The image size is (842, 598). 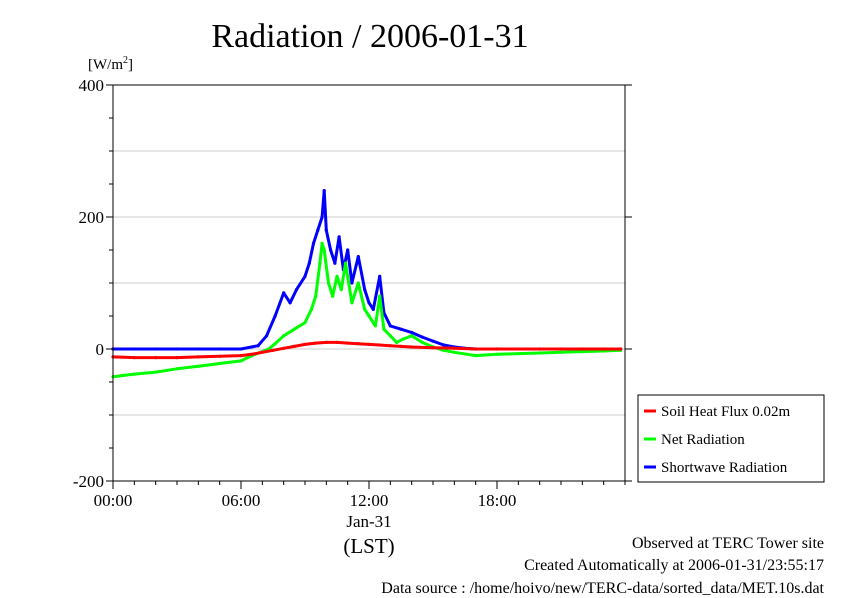 I want to click on y-axis-unit: [W/m2], so click(x=110, y=64).